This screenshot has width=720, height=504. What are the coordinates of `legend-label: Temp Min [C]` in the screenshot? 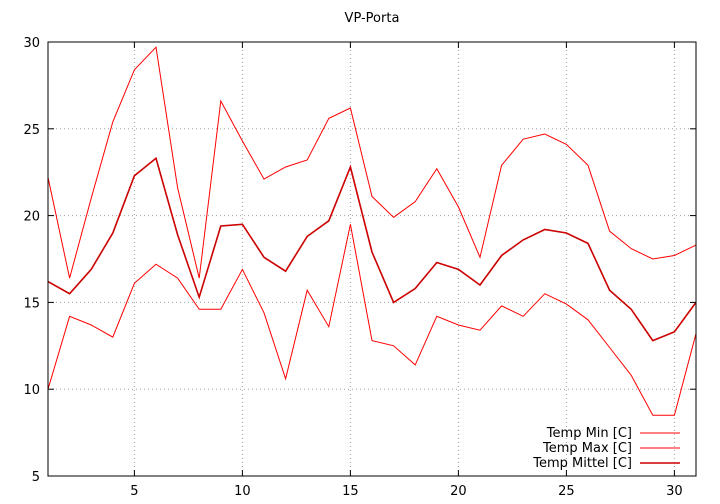 It's located at (589, 433).